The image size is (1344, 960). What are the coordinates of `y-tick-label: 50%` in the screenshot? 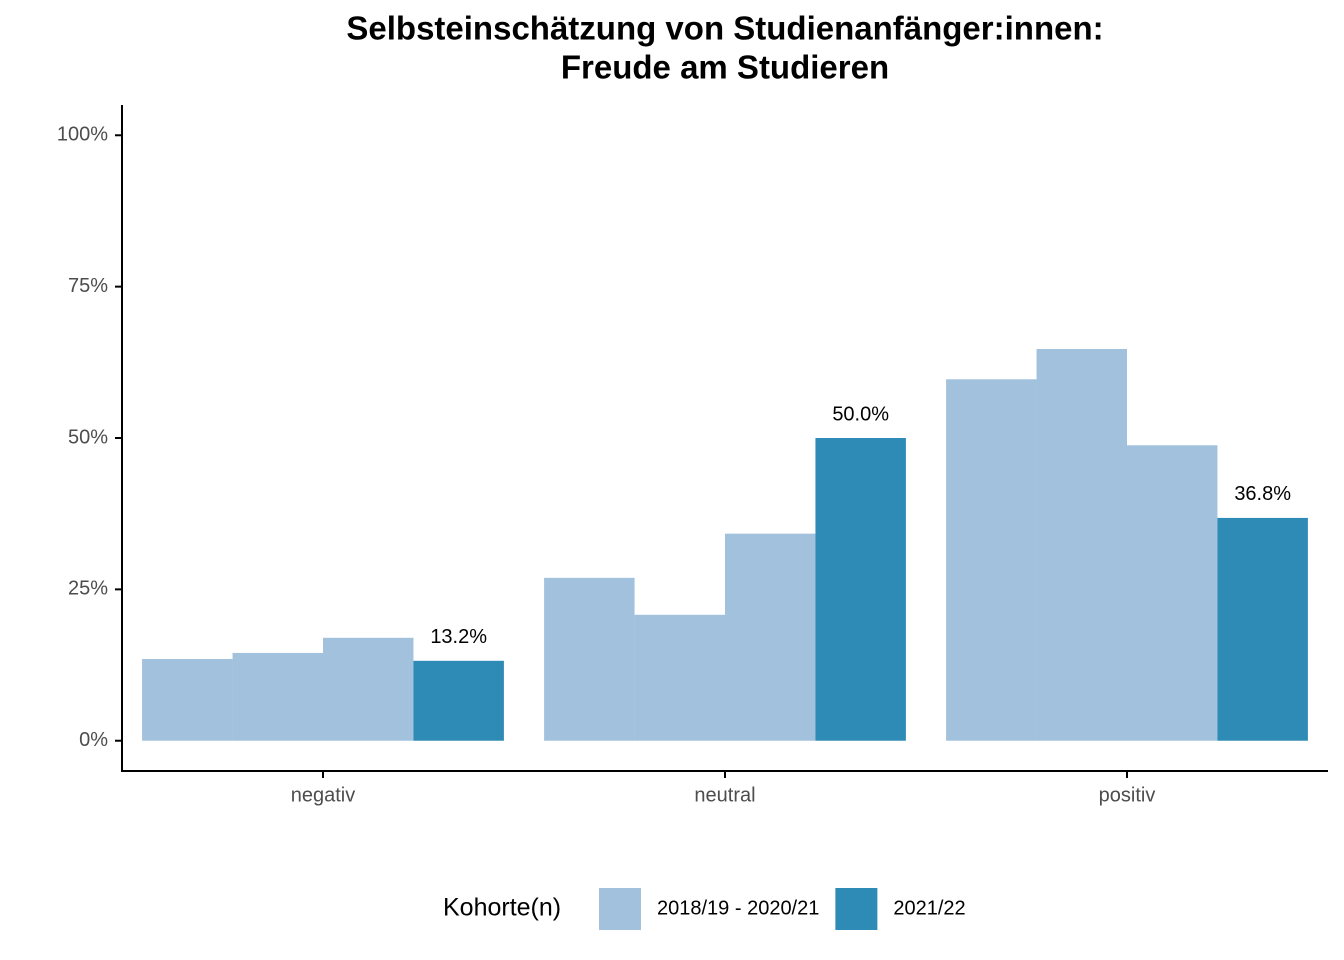 It's located at (88, 437).